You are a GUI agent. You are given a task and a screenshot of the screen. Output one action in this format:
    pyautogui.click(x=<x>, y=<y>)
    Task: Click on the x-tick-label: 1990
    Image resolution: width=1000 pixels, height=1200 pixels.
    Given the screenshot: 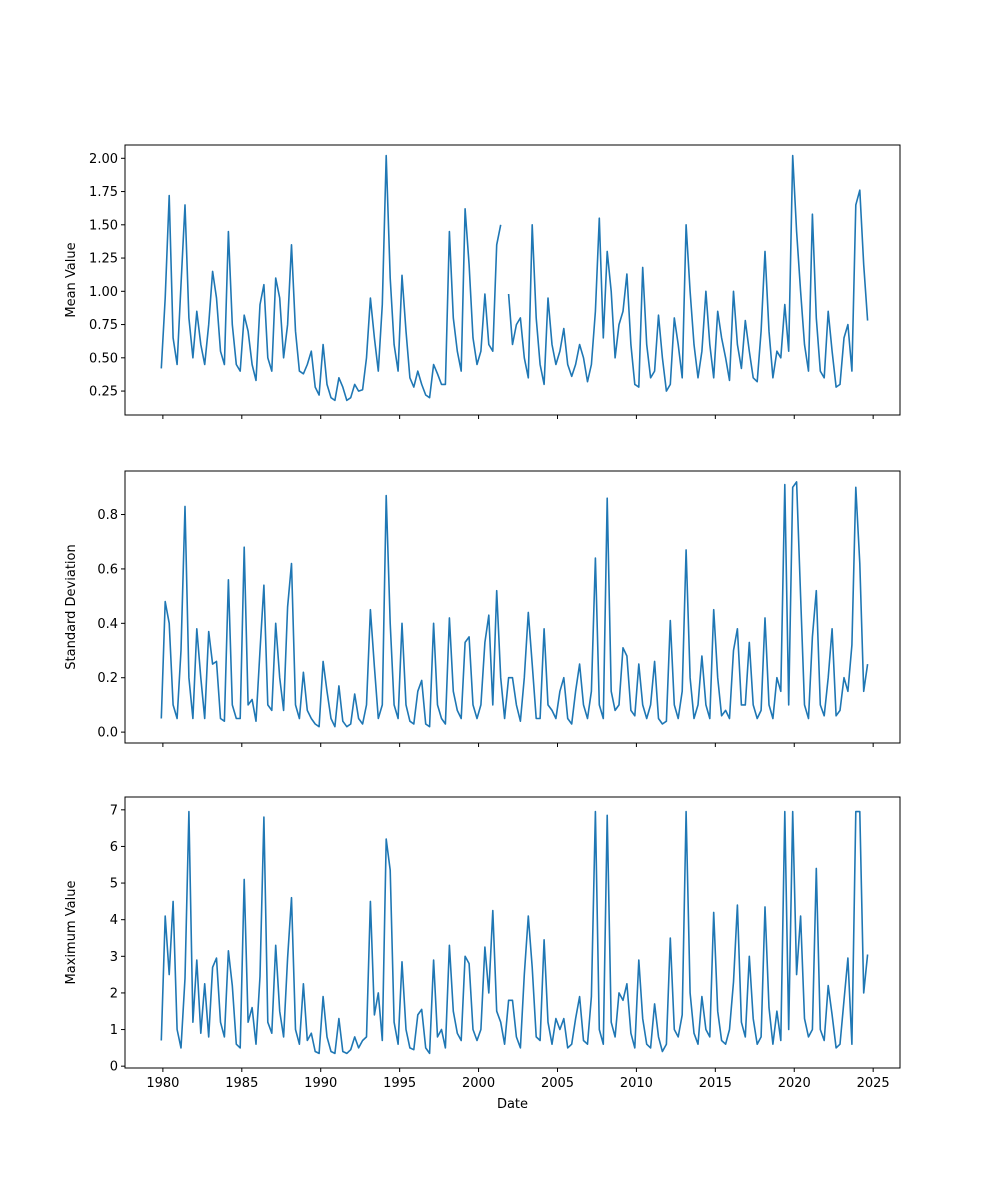 What is the action you would take?
    pyautogui.click(x=320, y=1083)
    